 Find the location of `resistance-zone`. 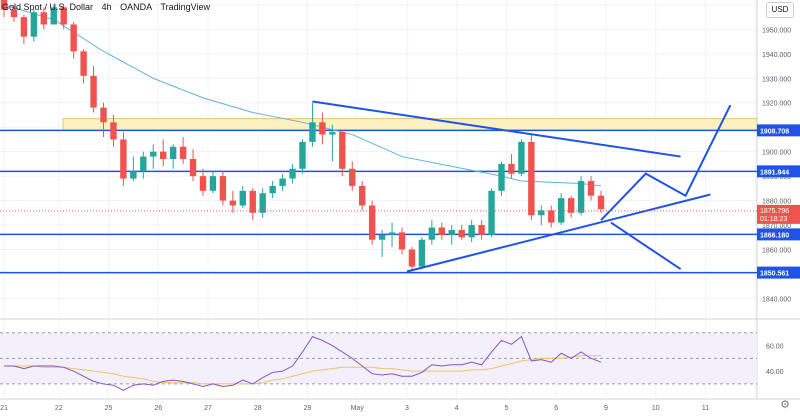

resistance-zone is located at coordinates (410, 124).